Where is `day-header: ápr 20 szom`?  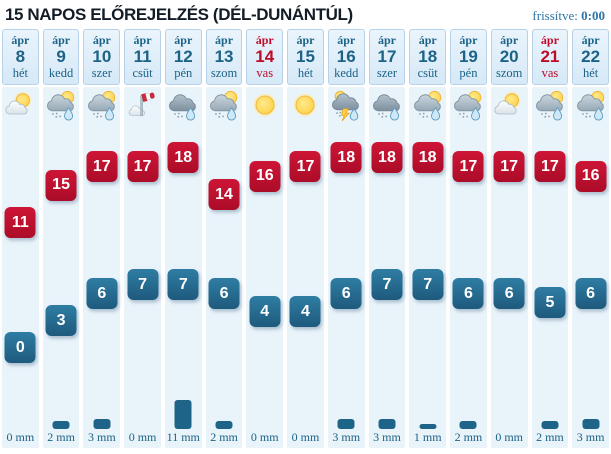
day-header: ápr 20 szom is located at coordinates (509, 57).